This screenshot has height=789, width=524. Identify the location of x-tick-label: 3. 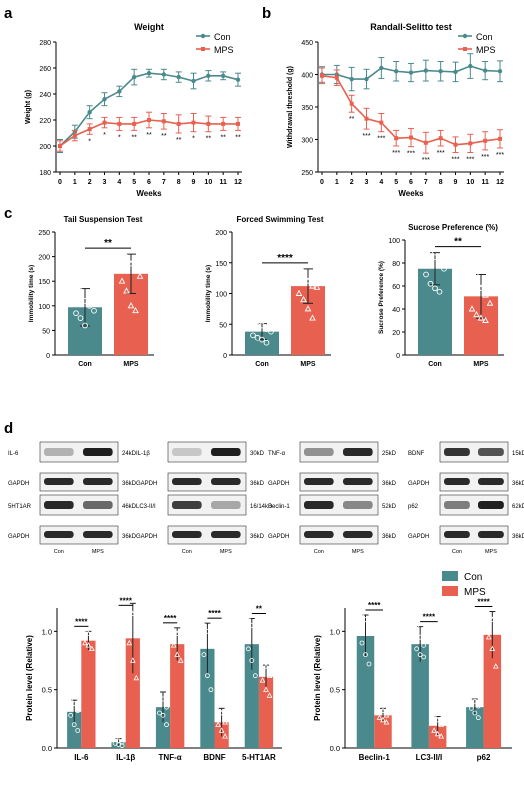
(367, 182).